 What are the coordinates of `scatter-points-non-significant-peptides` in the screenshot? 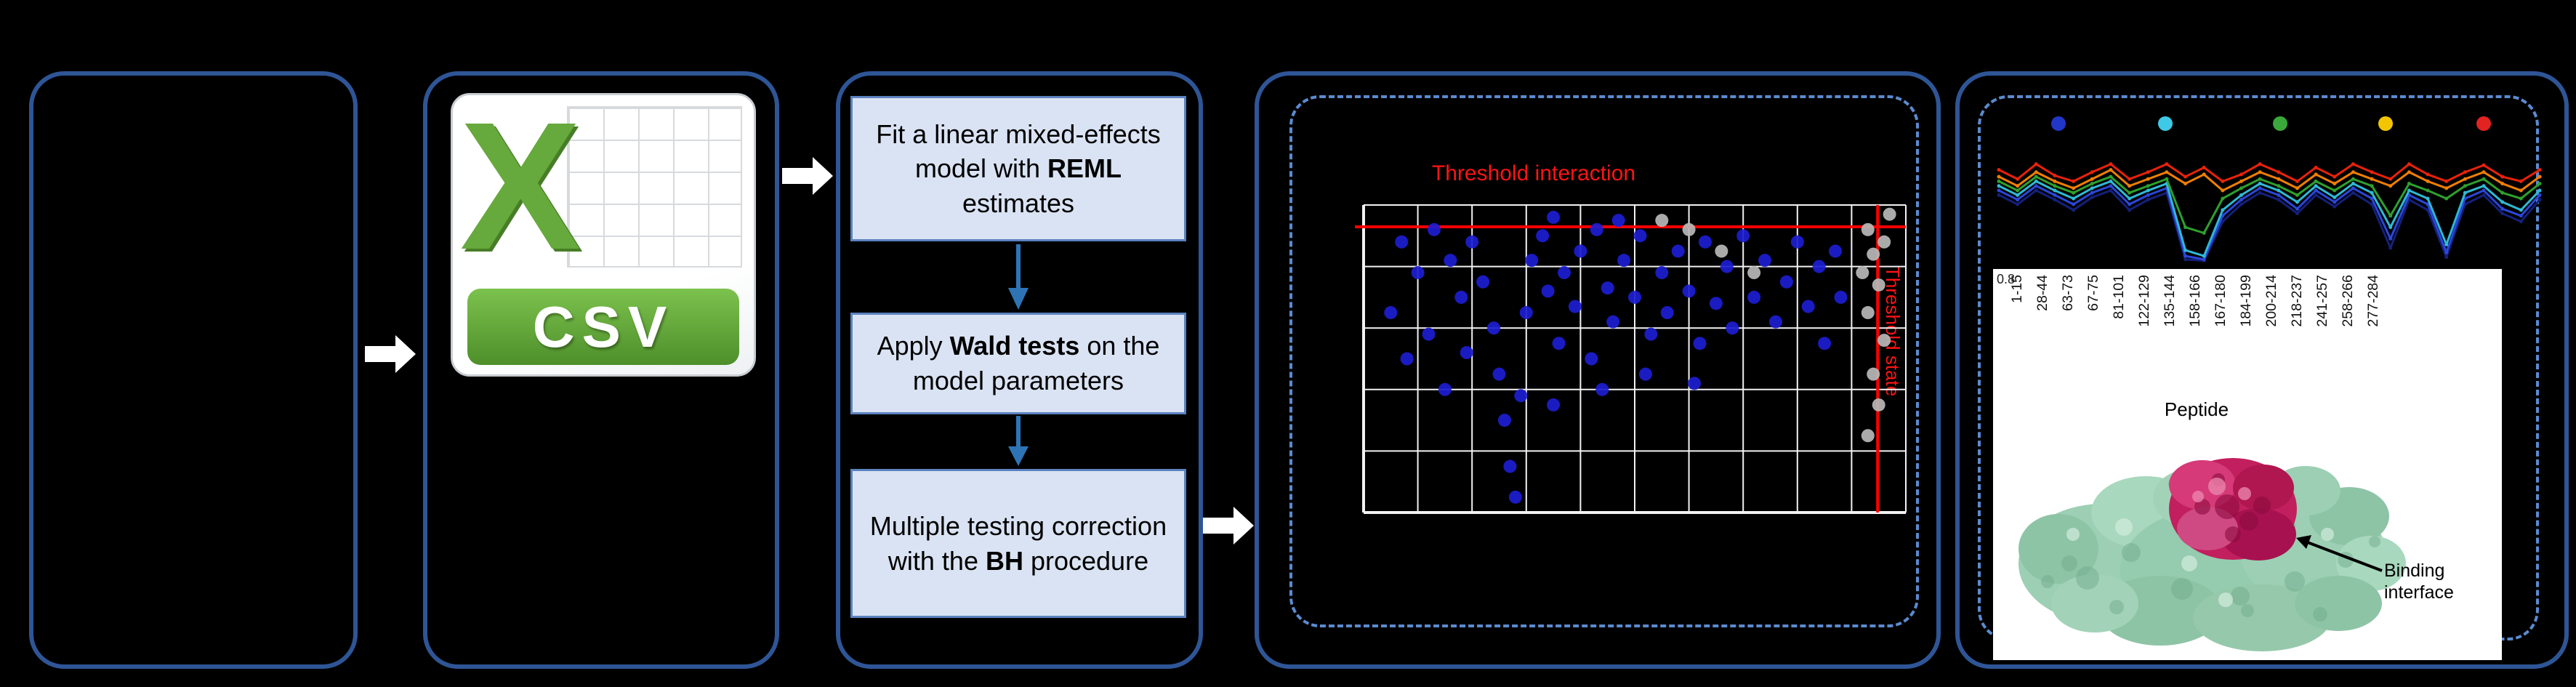 It's located at (1775, 325).